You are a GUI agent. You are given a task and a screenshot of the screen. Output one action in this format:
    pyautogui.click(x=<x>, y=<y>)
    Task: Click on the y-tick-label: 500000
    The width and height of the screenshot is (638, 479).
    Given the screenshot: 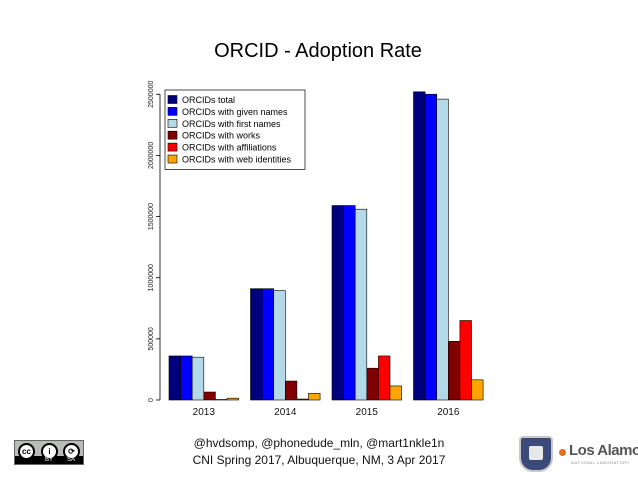 What is the action you would take?
    pyautogui.click(x=151, y=338)
    